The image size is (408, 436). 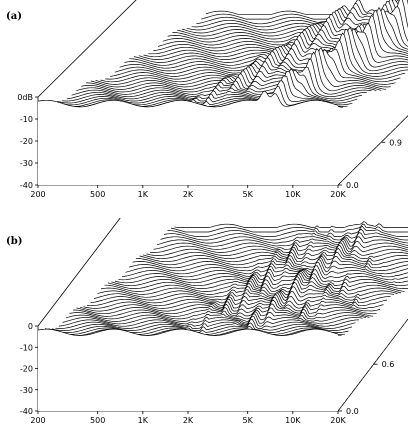 I want to click on y-tick-label: 0dB, so click(x=25, y=97).